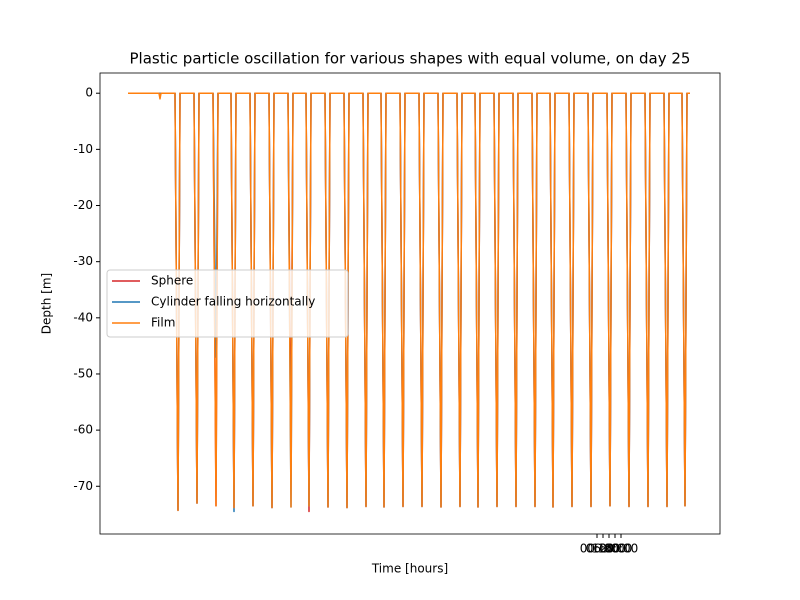 This screenshot has height=600, width=800. What do you see at coordinates (83, 149) in the screenshot?
I see `y-tick-label: -10` at bounding box center [83, 149].